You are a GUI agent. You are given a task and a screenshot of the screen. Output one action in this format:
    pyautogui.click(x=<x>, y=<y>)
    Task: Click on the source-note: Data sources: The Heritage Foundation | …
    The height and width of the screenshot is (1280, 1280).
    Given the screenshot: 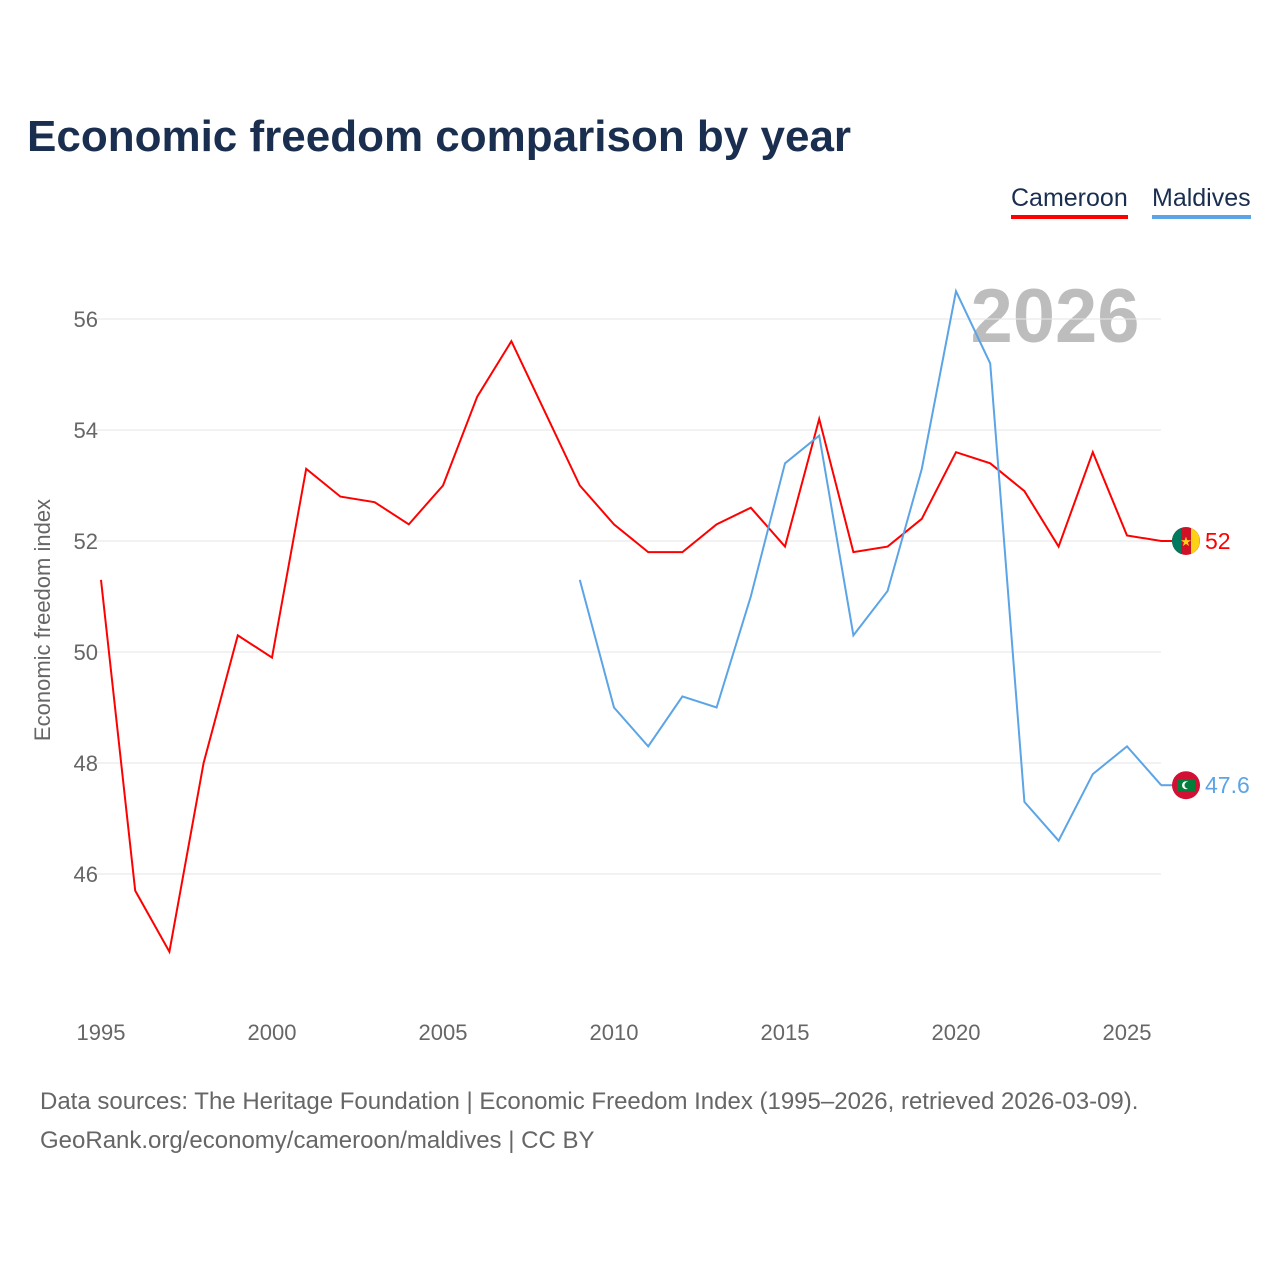 What is the action you would take?
    pyautogui.click(x=589, y=1101)
    